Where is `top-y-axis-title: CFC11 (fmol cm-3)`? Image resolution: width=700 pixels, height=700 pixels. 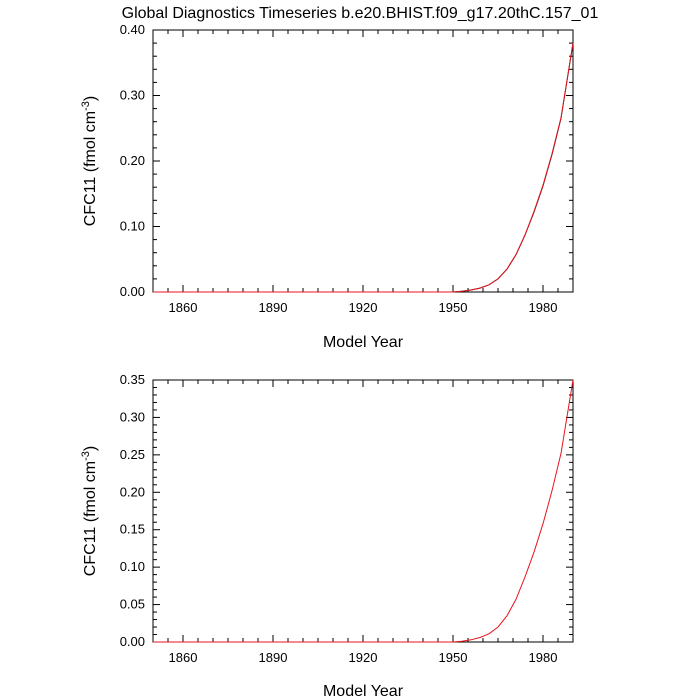 top-y-axis-title: CFC11 (fmol cm-3) is located at coordinates (89, 161).